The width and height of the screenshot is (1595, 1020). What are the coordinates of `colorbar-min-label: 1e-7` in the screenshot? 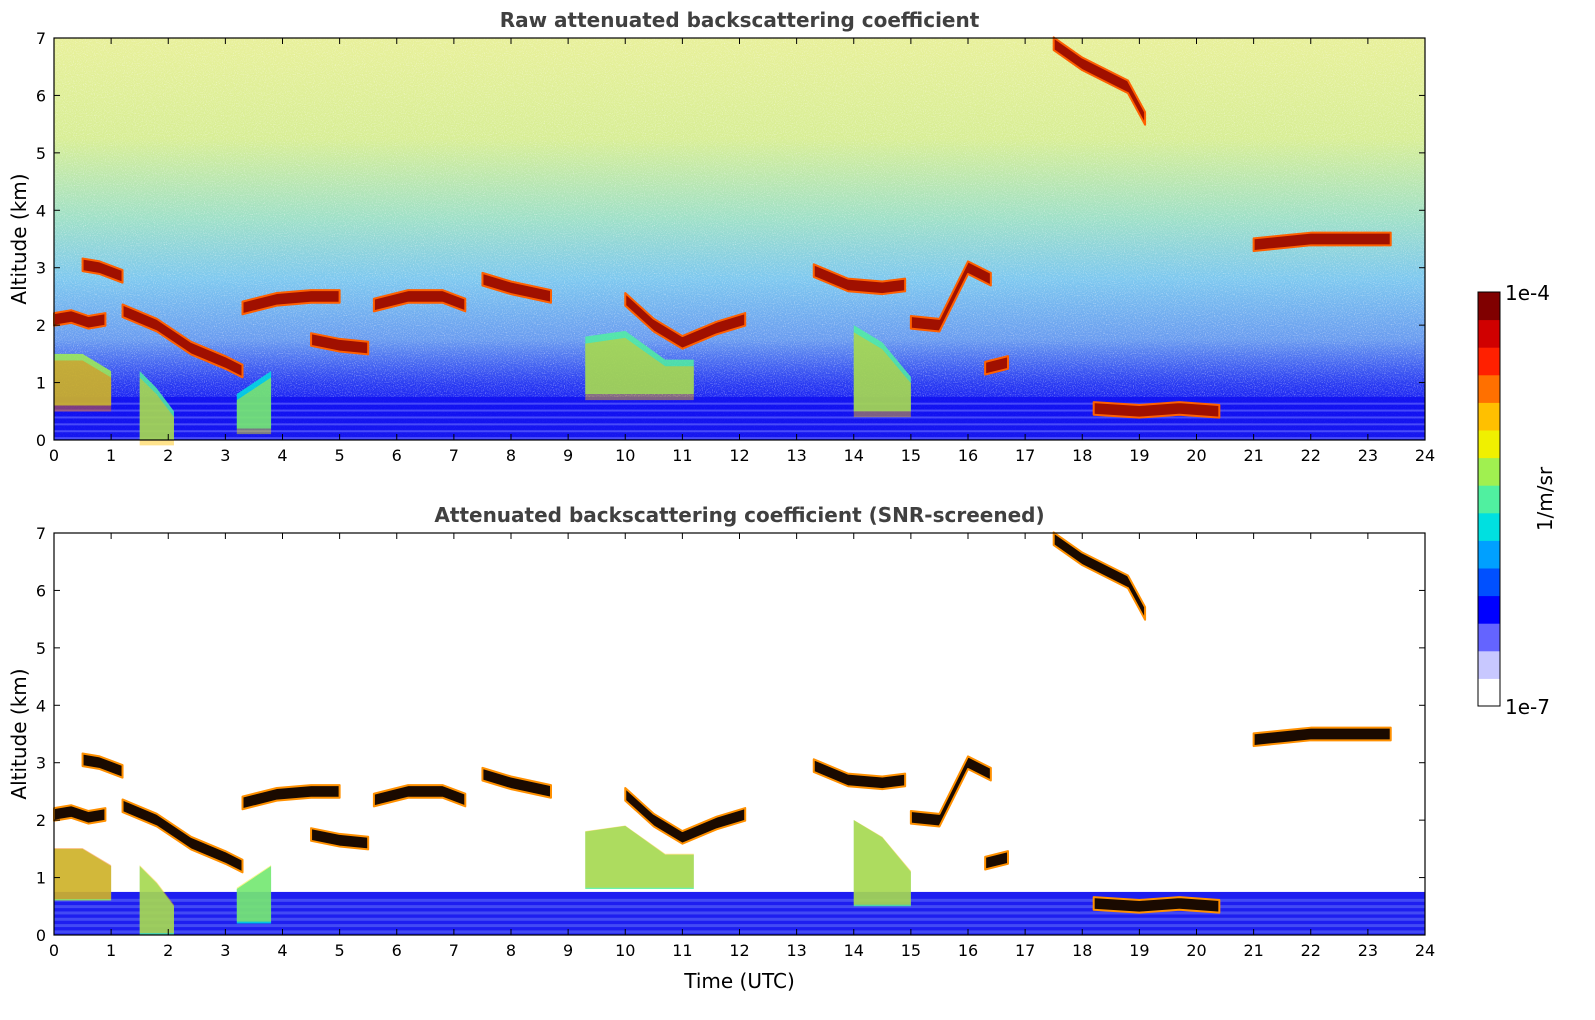 It's located at (1527, 707).